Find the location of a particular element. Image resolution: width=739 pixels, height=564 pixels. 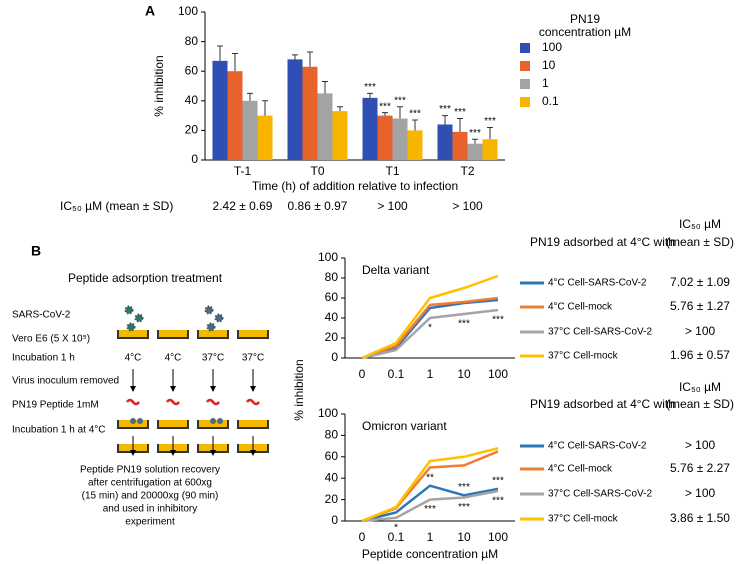

recovery-text: experiment is located at coordinates (150, 522).